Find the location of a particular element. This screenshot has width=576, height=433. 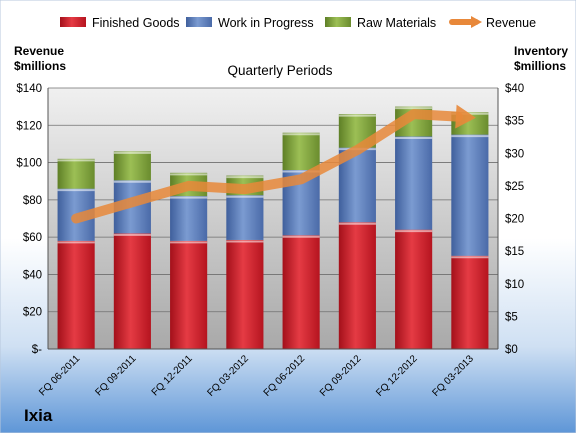

right-tick-label: $15 is located at coordinates (514, 252).